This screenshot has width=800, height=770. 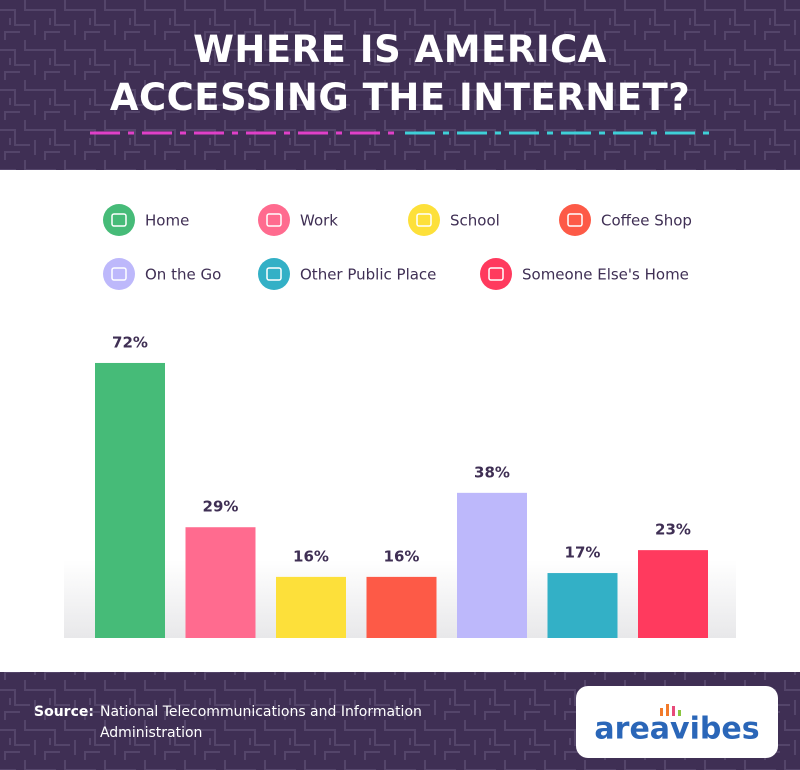 What do you see at coordinates (605, 275) in the screenshot?
I see `legend-label: Someone Else's Home` at bounding box center [605, 275].